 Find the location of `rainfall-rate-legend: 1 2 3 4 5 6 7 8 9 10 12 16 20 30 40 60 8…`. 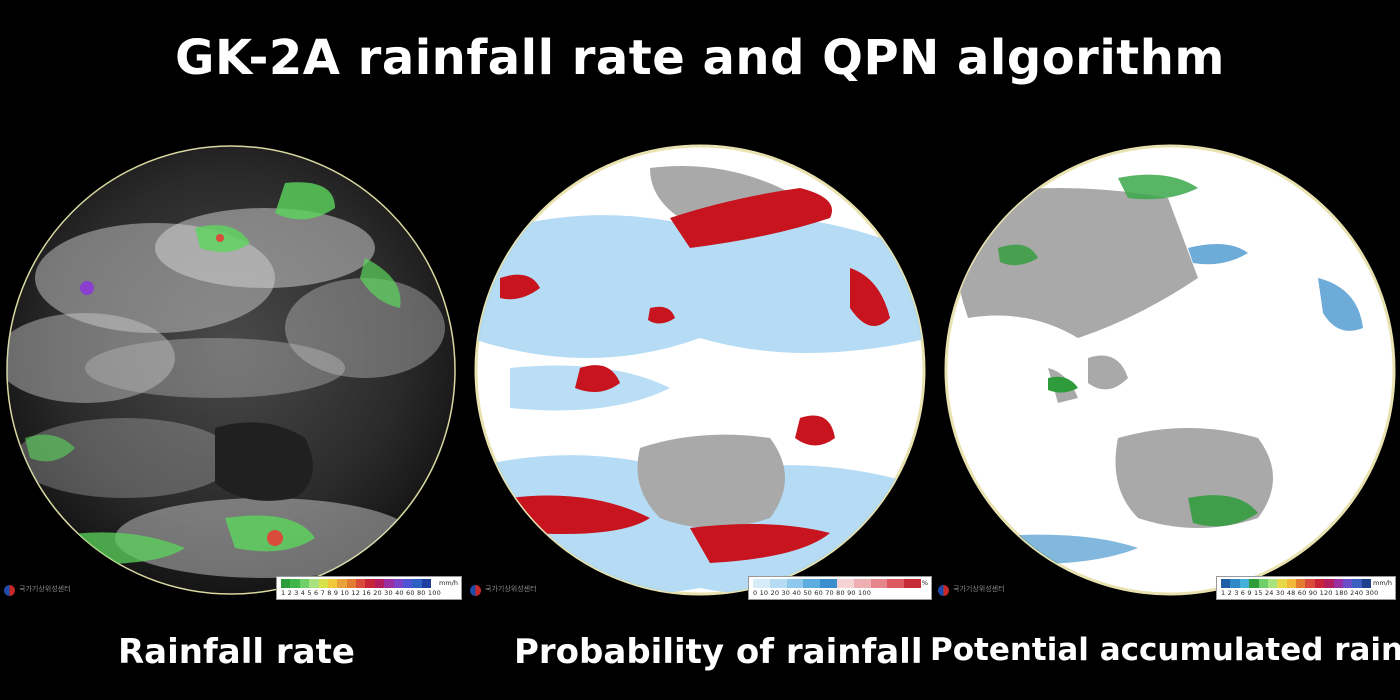

rainfall-rate-legend: 1 2 3 4 5 6 7 8 9 10 12 16 20 30 40 60 8… is located at coordinates (369, 588).